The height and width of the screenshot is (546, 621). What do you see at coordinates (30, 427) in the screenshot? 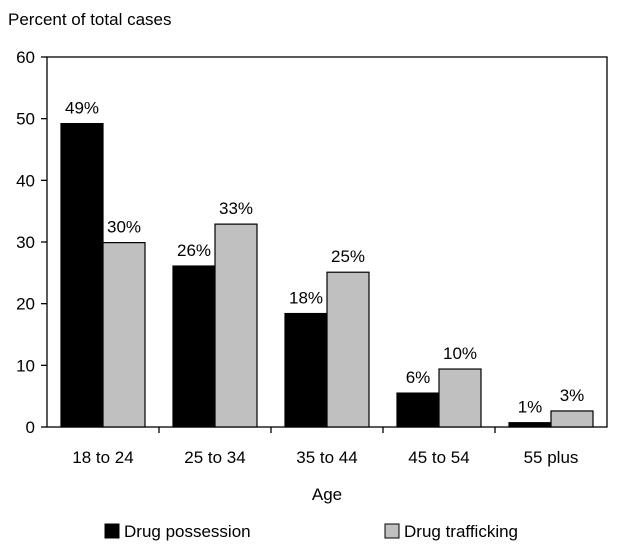
I see `y-tick-label: 0` at bounding box center [30, 427].